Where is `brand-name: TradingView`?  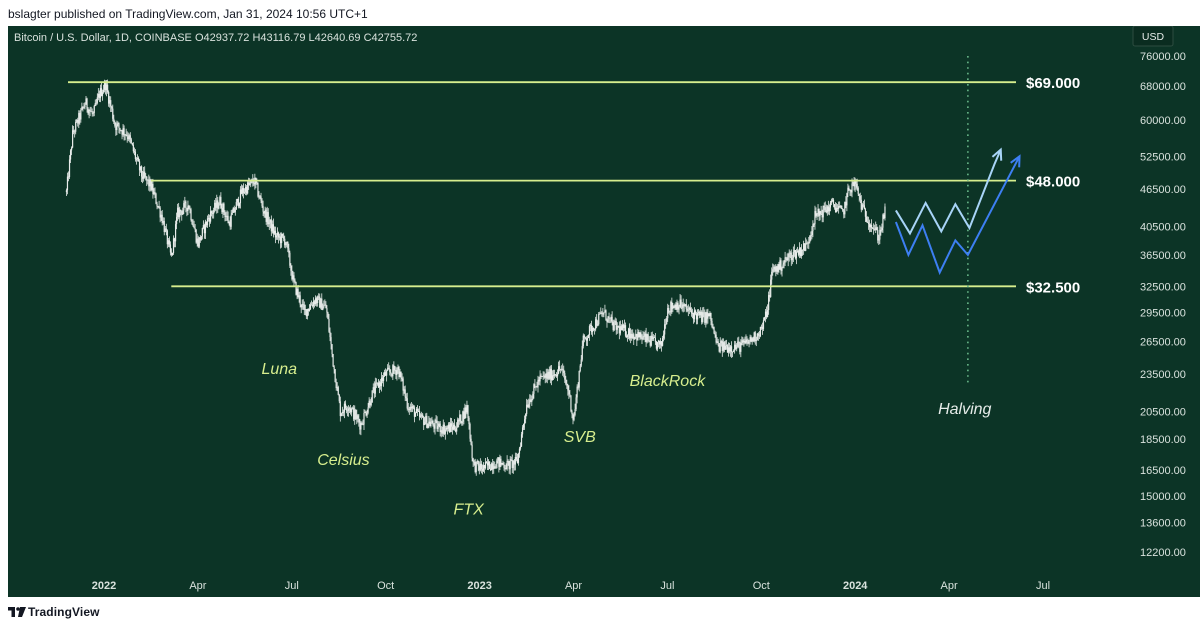 brand-name: TradingView is located at coordinates (64, 612).